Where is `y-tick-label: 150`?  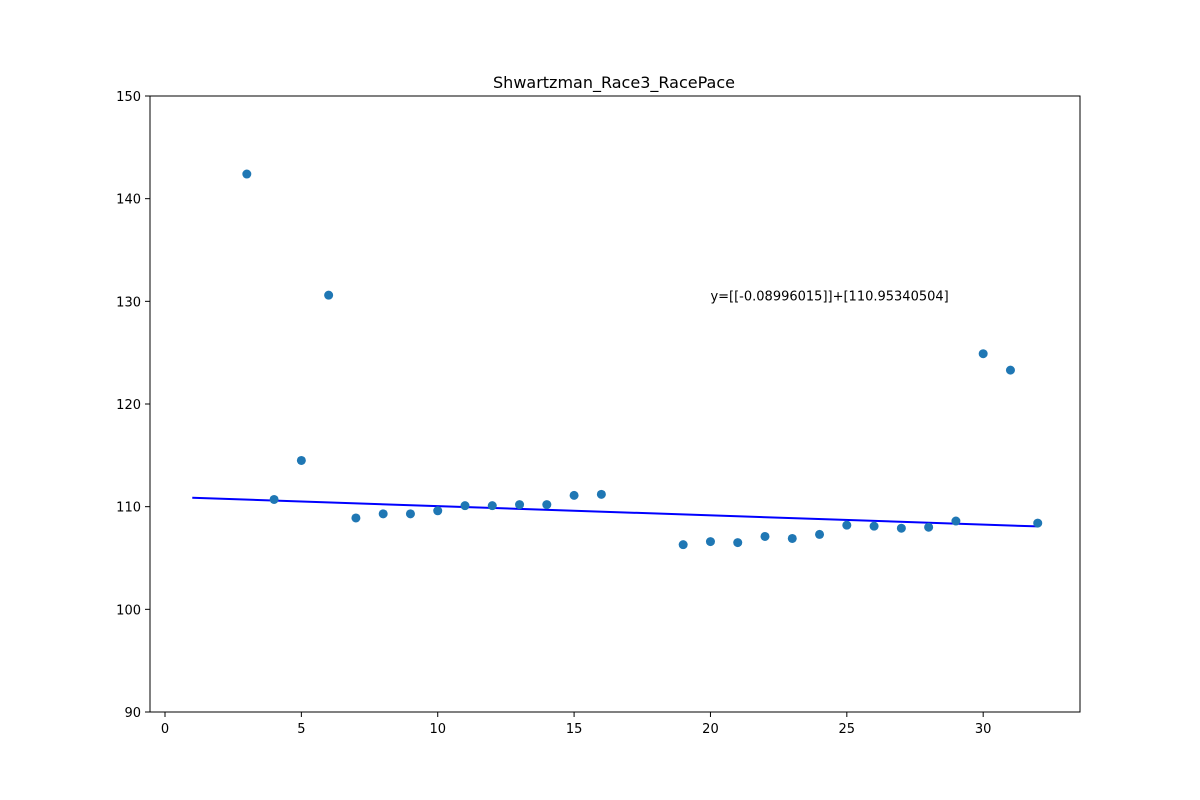
y-tick-label: 150 is located at coordinates (128, 97).